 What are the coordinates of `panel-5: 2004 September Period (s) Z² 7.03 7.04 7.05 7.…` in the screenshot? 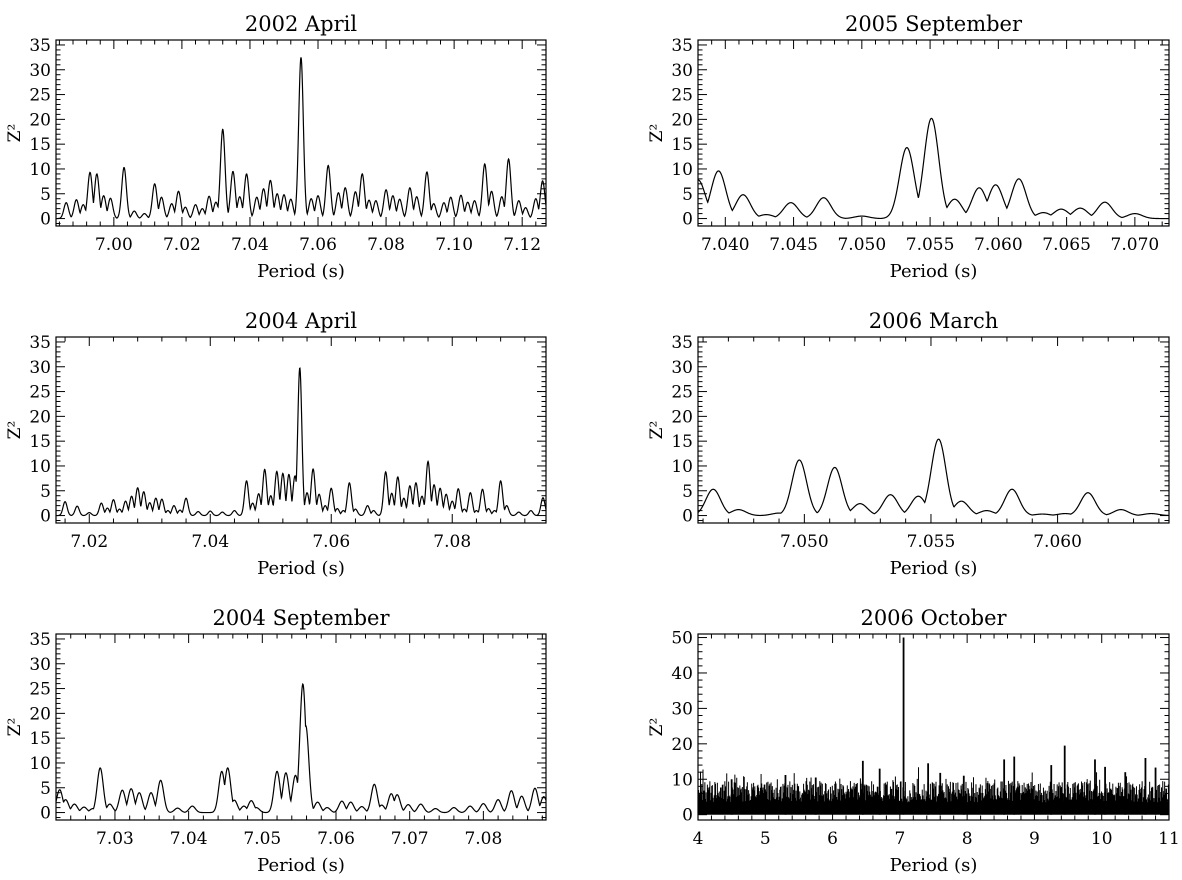 It's located at (276, 741).